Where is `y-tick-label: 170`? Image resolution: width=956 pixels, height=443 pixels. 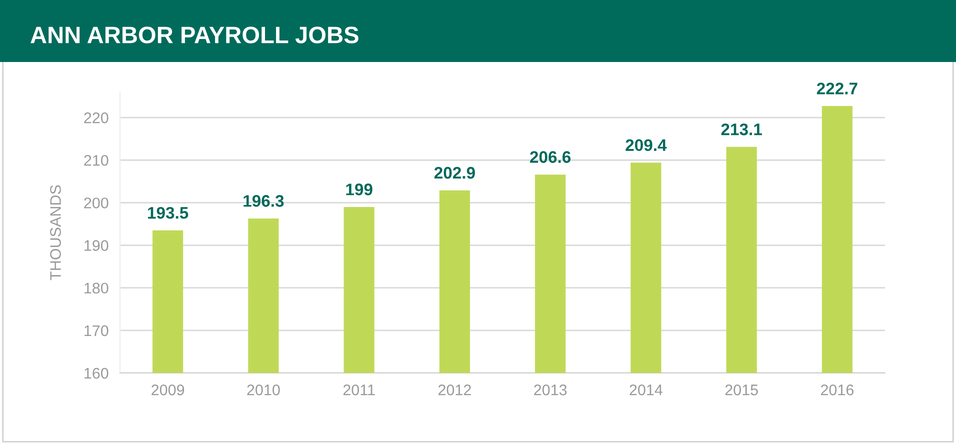 y-tick-label: 170 is located at coordinates (96, 330).